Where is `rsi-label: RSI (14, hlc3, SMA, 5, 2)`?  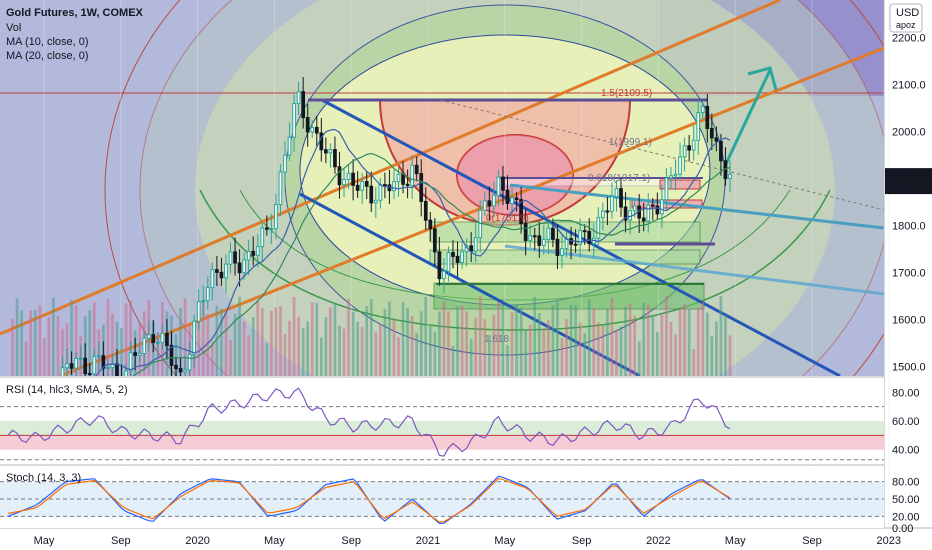 rsi-label: RSI (14, hlc3, SMA, 5, 2) is located at coordinates (67, 390).